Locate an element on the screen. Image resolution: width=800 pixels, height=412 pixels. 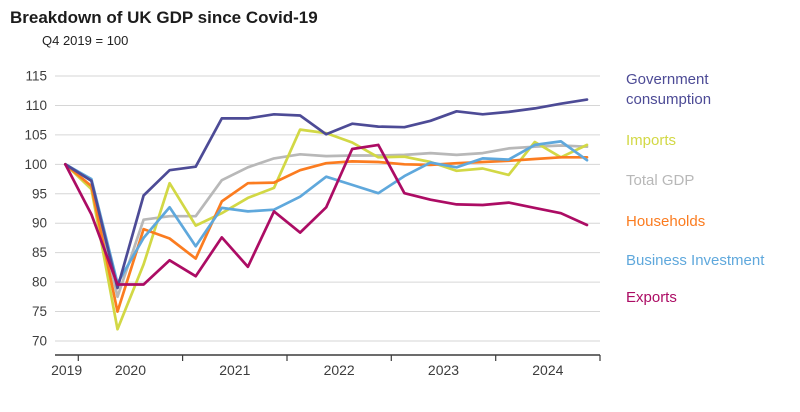
y-axis-tick-label: 115 is located at coordinates (36, 76).